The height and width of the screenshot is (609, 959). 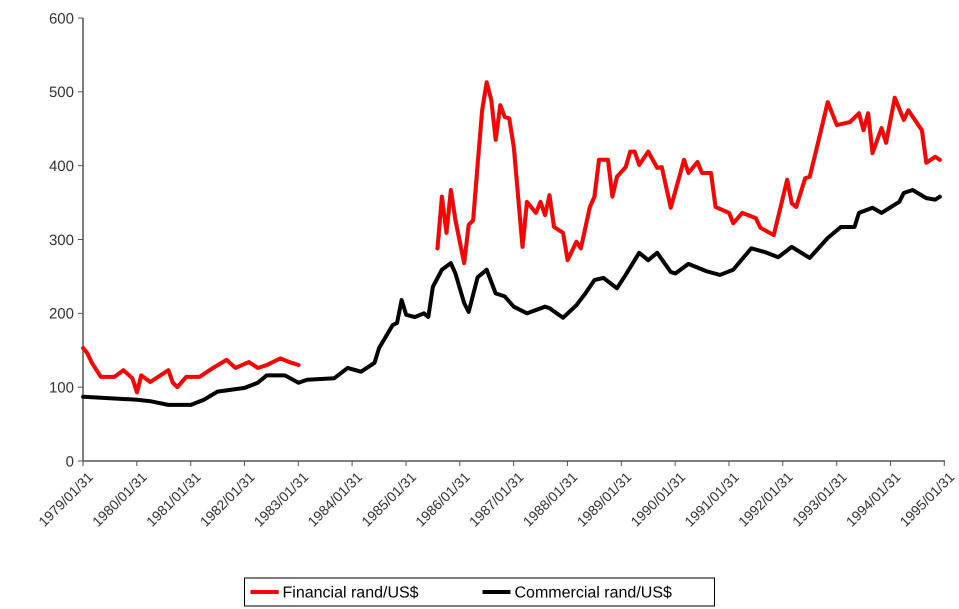 I want to click on y-tick-label: 300, so click(x=61, y=240).